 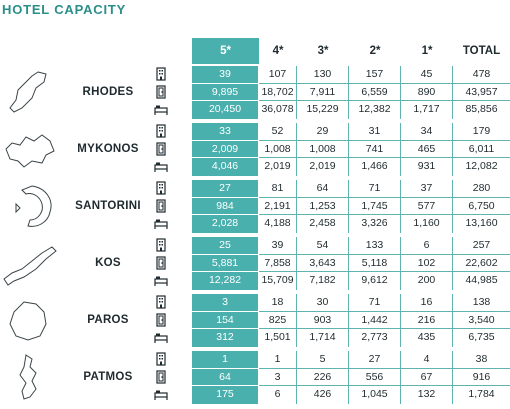 What do you see at coordinates (323, 246) in the screenshot?
I see `table-cell: 54` at bounding box center [323, 246].